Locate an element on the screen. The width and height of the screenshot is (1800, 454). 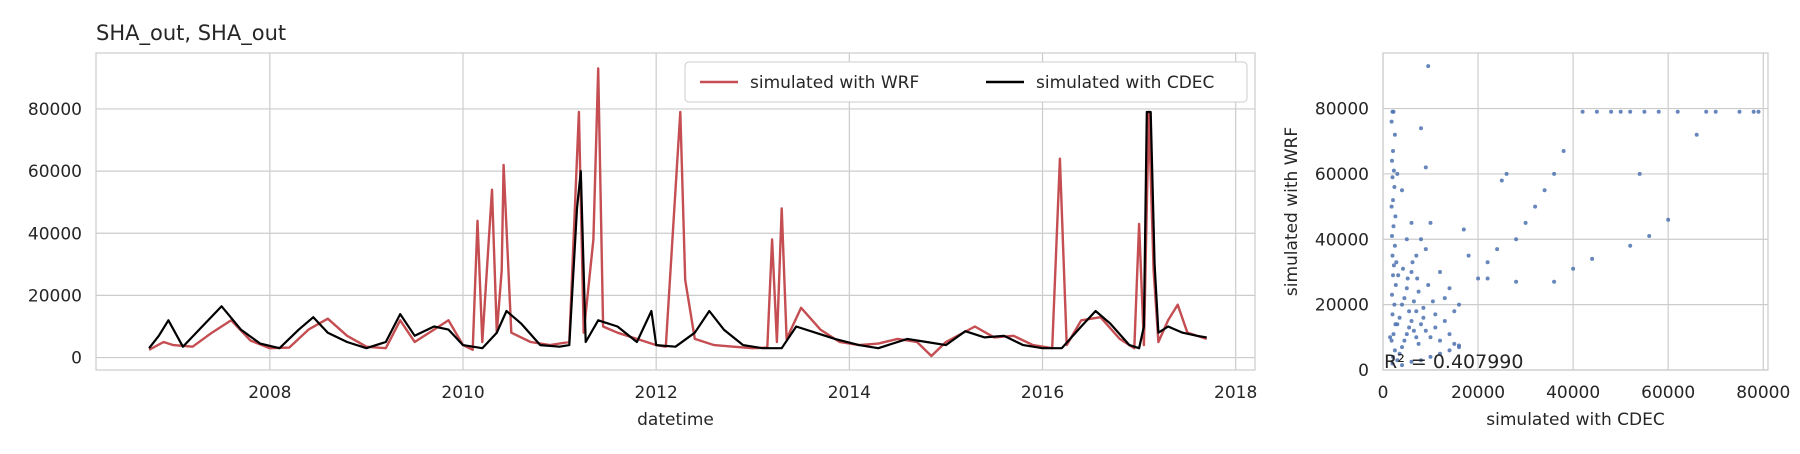
legend: simulated with WRF simulated with CDEC is located at coordinates (966, 82).